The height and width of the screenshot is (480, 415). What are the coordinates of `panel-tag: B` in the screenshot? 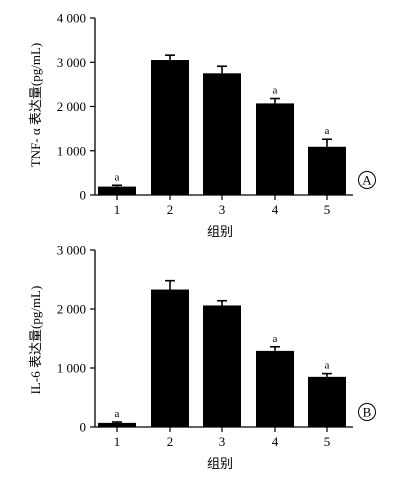 It's located at (367, 412).